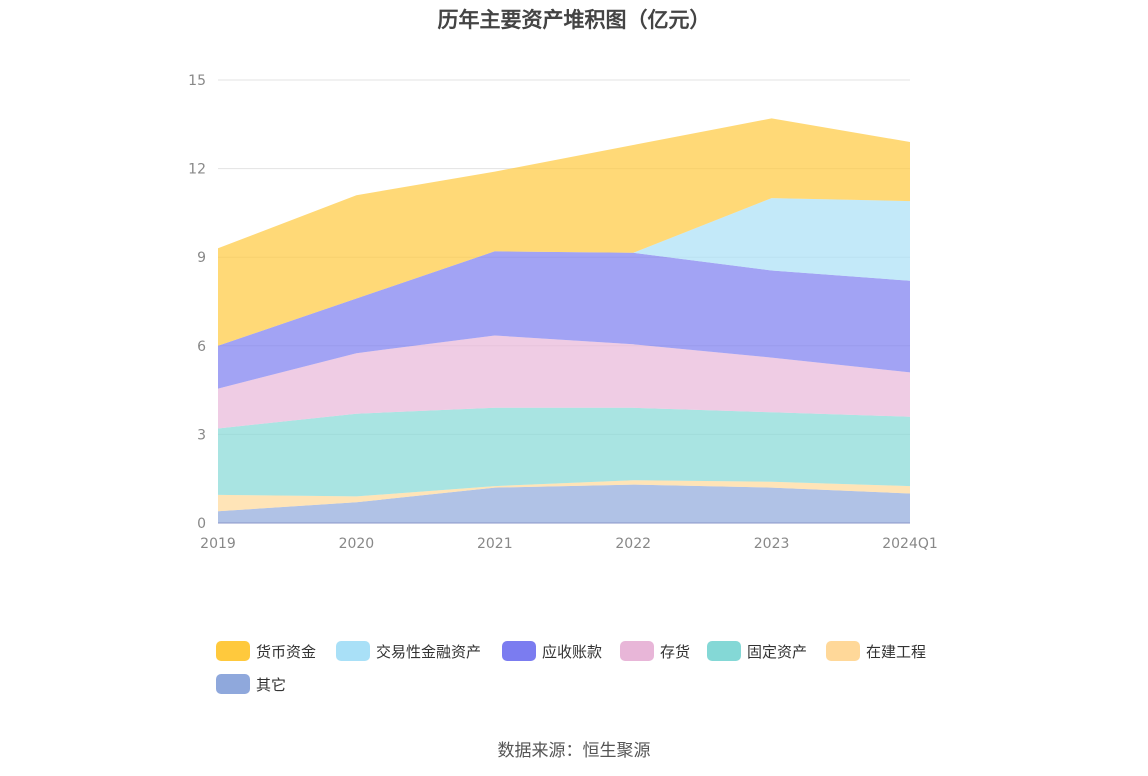 This screenshot has width=1148, height=776. Describe the element at coordinates (201, 258) in the screenshot. I see `y-tick-label: 9` at that location.